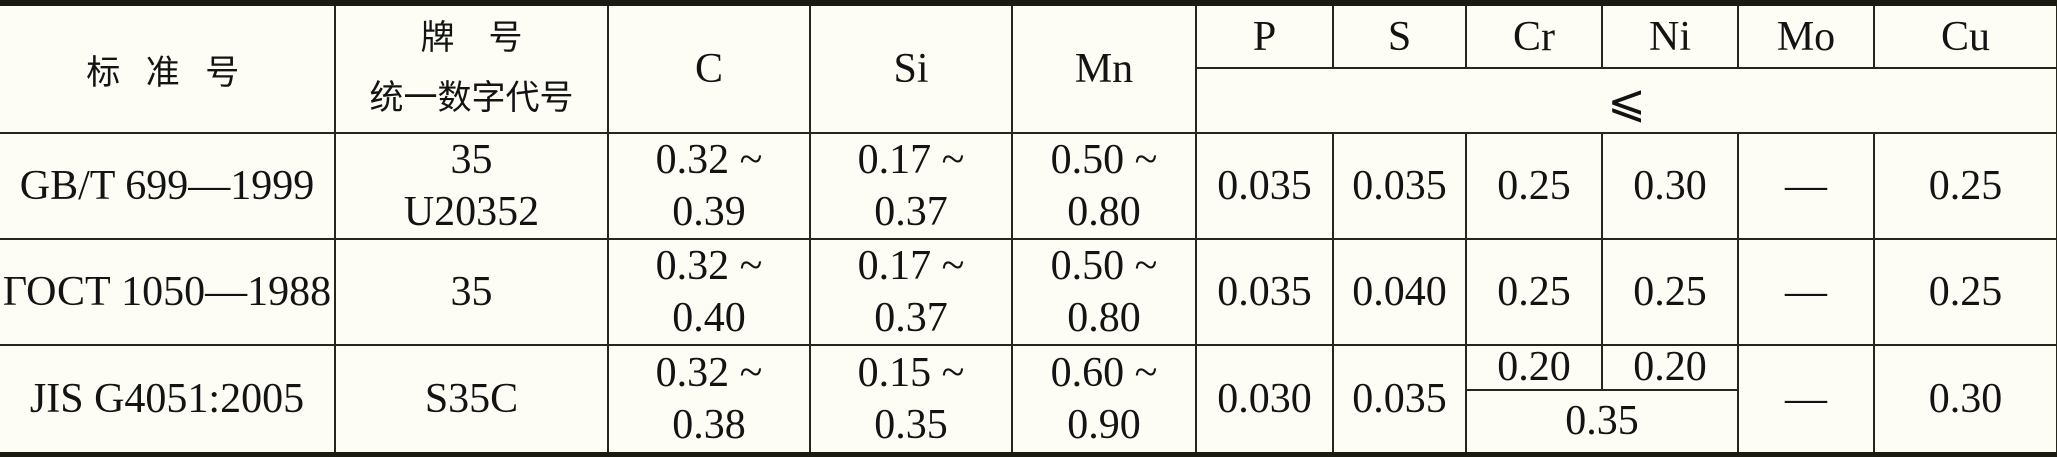 The width and height of the screenshot is (2057, 457). Describe the element at coordinates (1399, 34) in the screenshot. I see `header-element-s: S` at that location.